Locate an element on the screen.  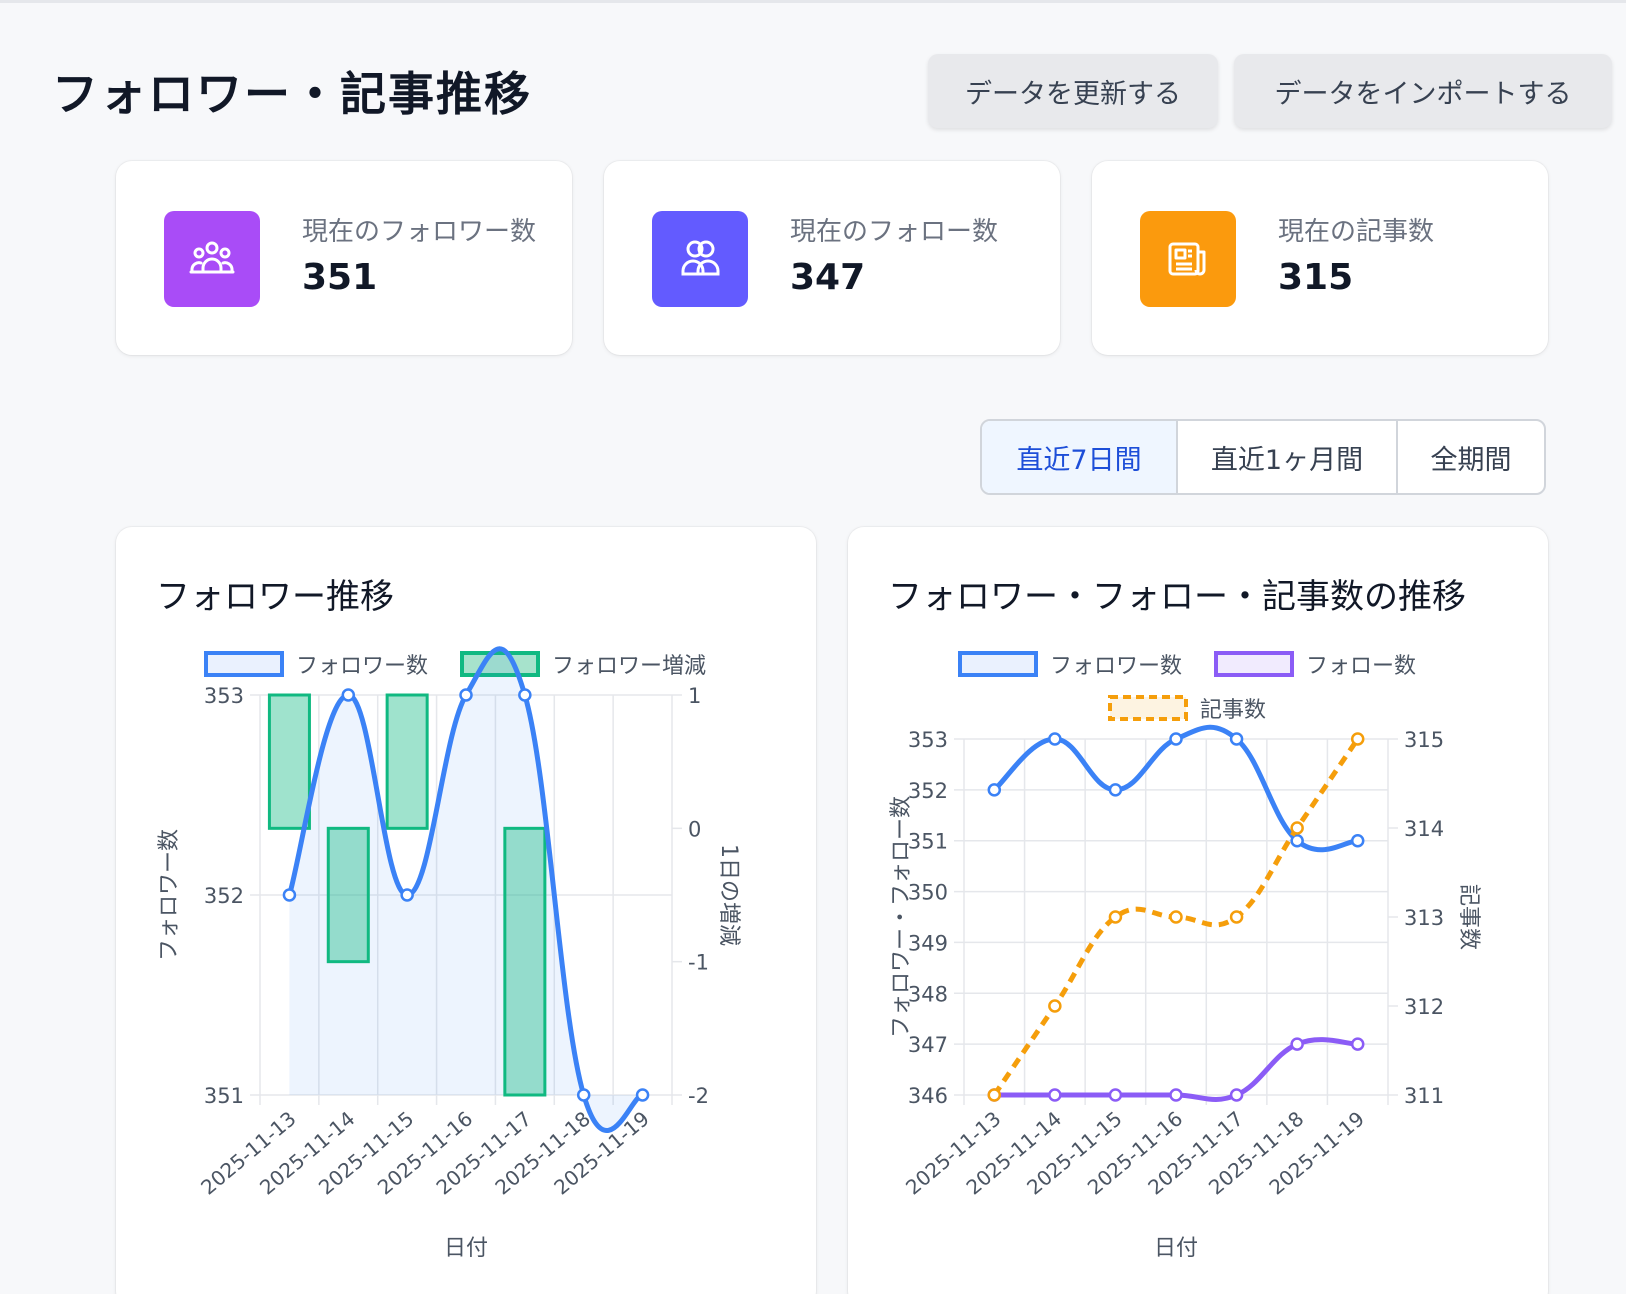
stat-card-following: 現在のフォロー数 347 is located at coordinates (832, 258).